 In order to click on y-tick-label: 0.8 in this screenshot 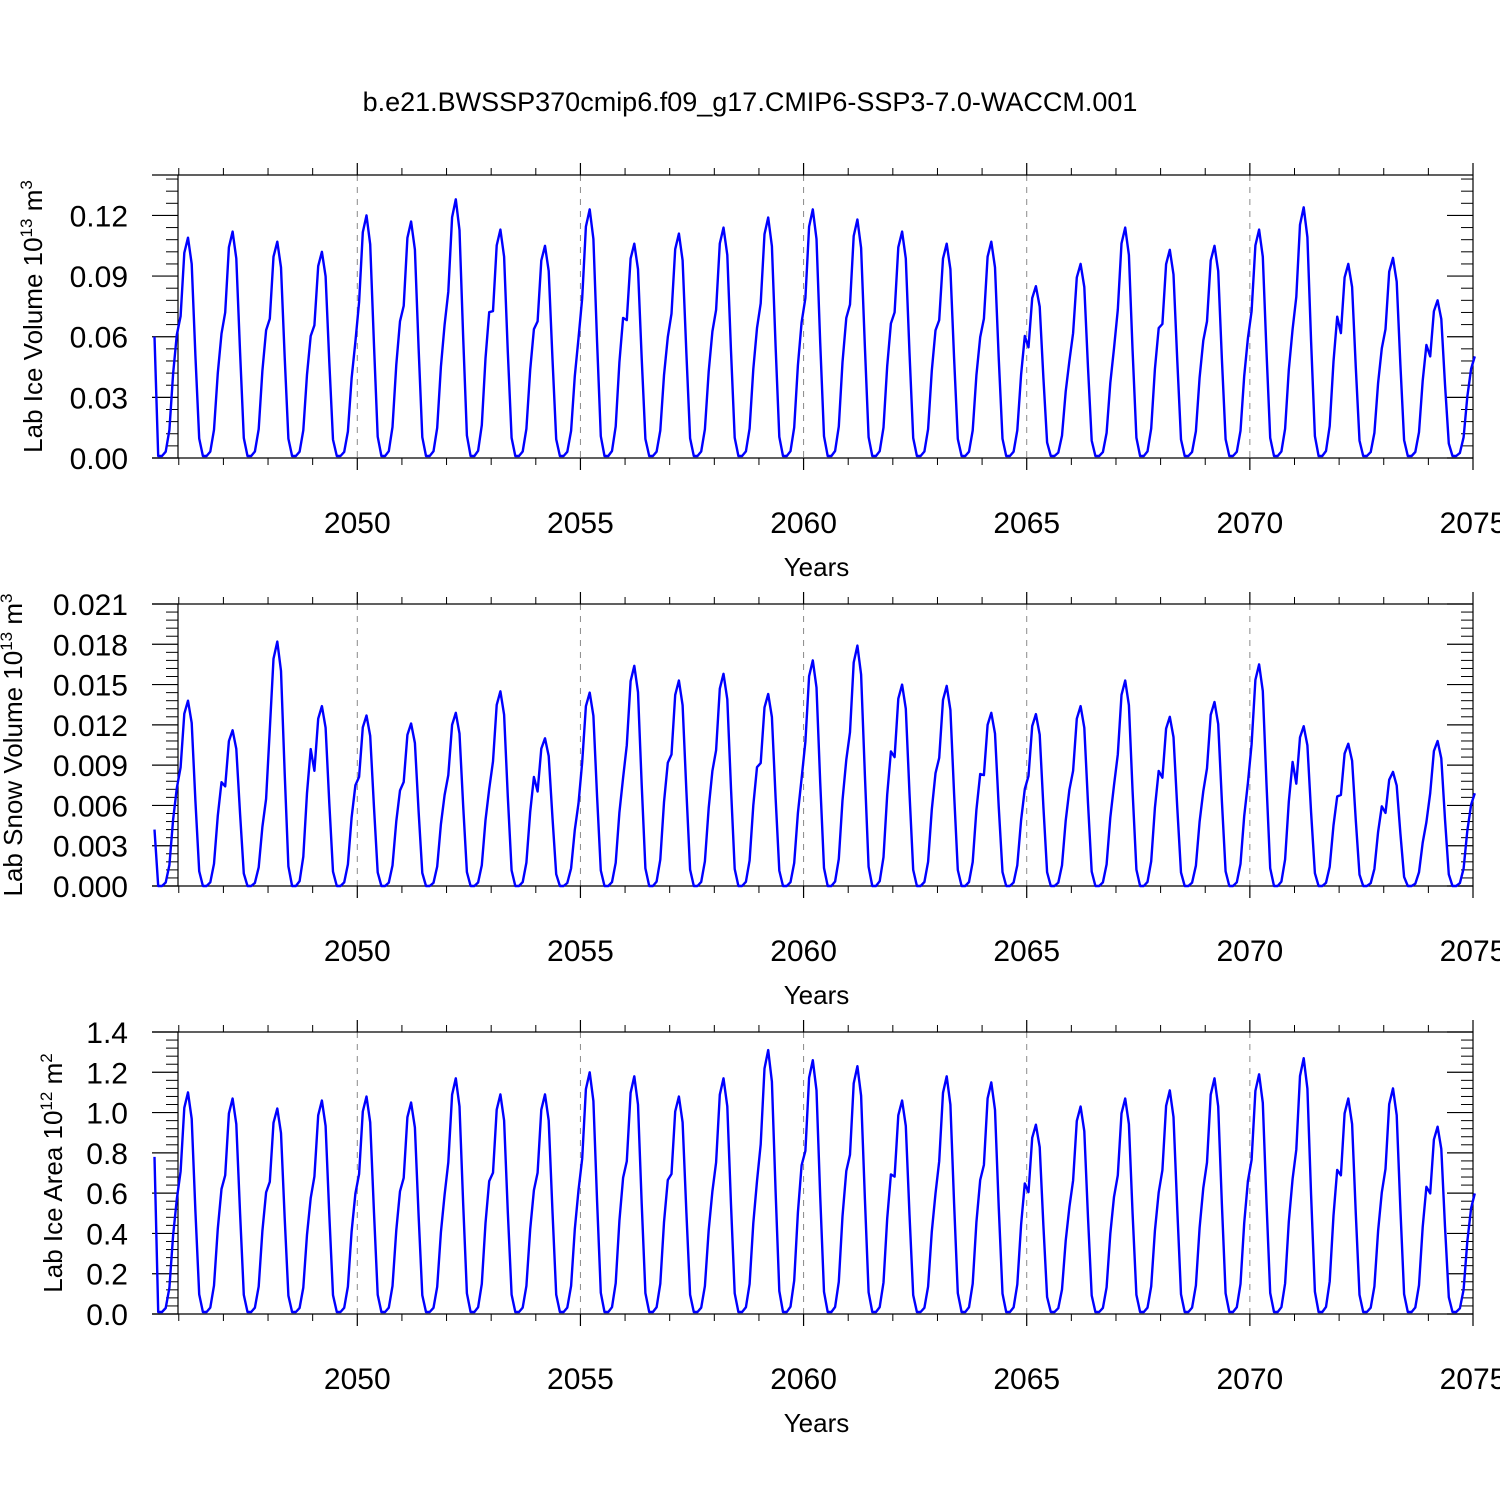, I will do `click(107, 1154)`.